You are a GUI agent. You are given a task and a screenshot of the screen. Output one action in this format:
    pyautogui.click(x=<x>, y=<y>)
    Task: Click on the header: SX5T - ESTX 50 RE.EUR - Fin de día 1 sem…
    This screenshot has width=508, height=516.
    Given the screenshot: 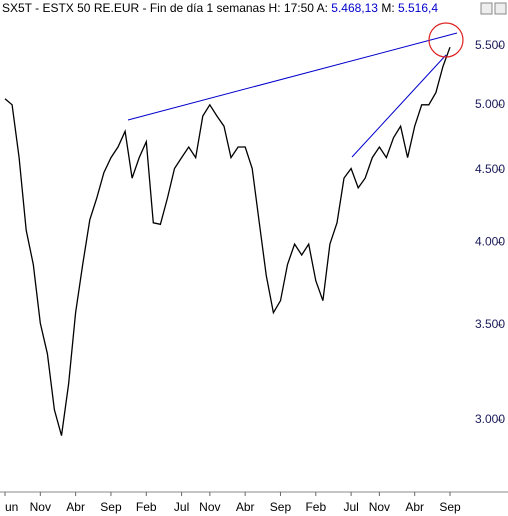 What is the action you would take?
    pyautogui.click(x=220, y=8)
    